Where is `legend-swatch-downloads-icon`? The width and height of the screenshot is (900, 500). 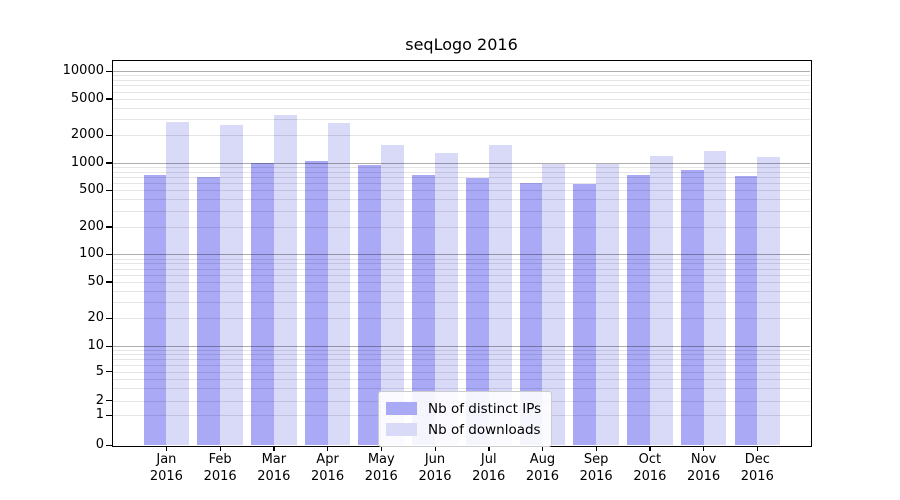
legend-swatch-downloads-icon is located at coordinates (401, 429).